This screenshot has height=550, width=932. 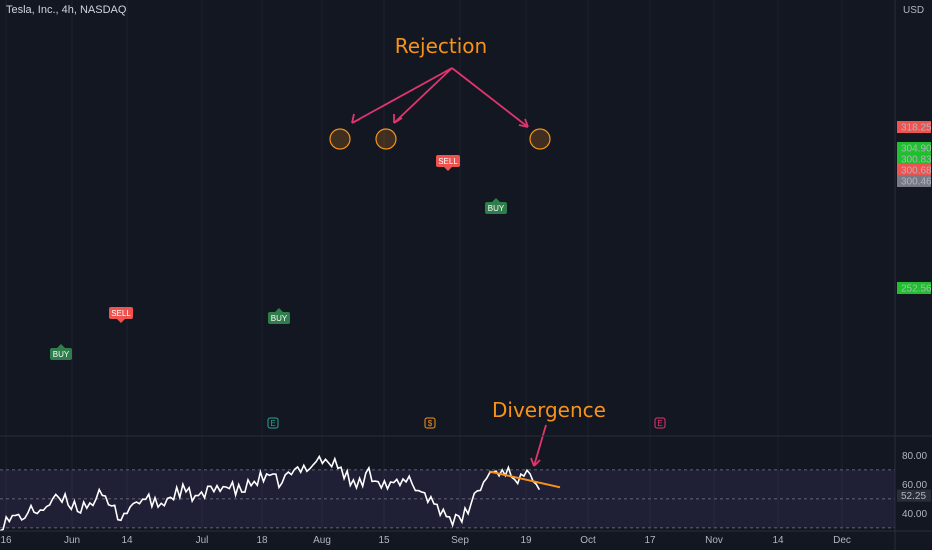 I want to click on time-tick-label: Dec, so click(x=842, y=540).